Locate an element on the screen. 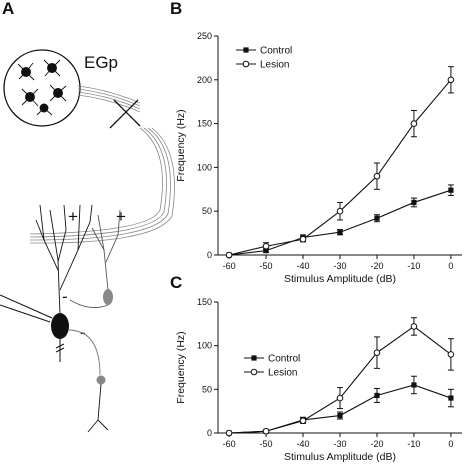 This screenshot has width=474, height=466. feedback-axon is located at coordinates (84, 352).